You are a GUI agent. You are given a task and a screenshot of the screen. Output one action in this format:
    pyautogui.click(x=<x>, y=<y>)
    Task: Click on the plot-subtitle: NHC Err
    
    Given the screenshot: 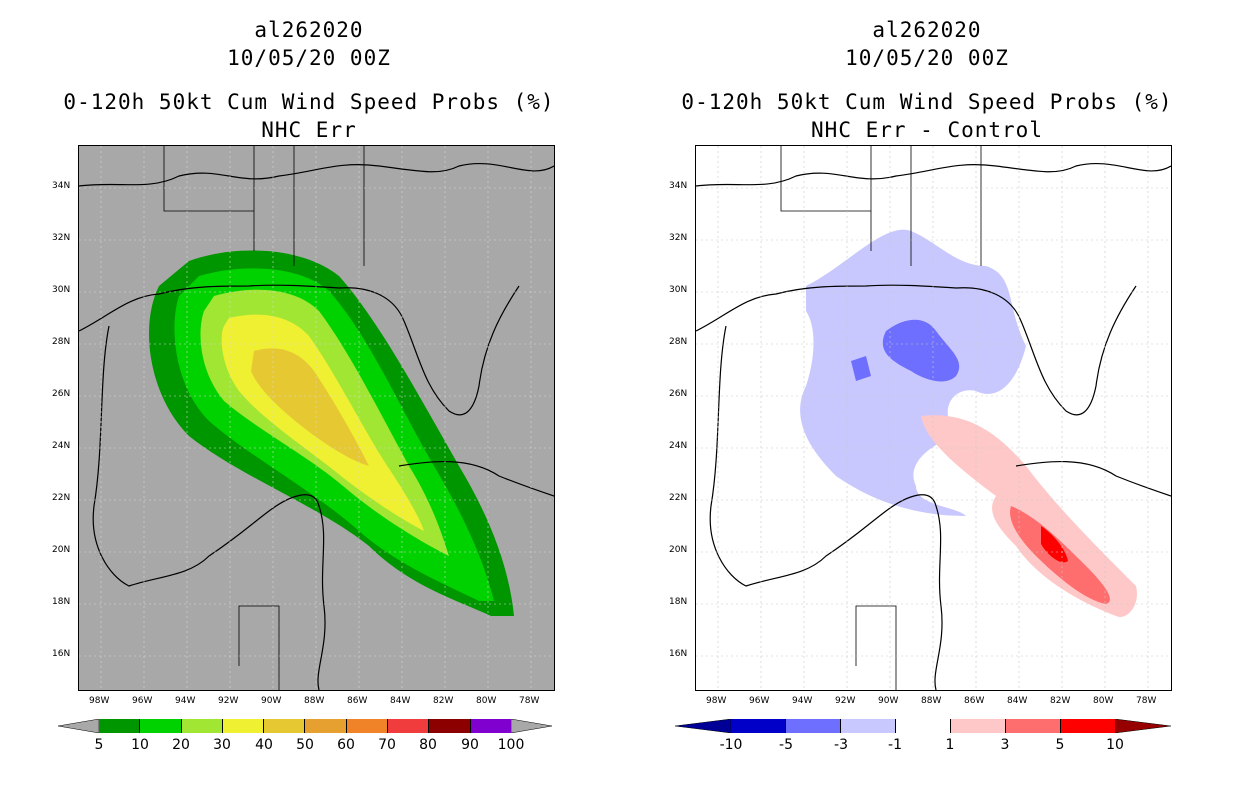 What is the action you would take?
    pyautogui.click(x=309, y=130)
    